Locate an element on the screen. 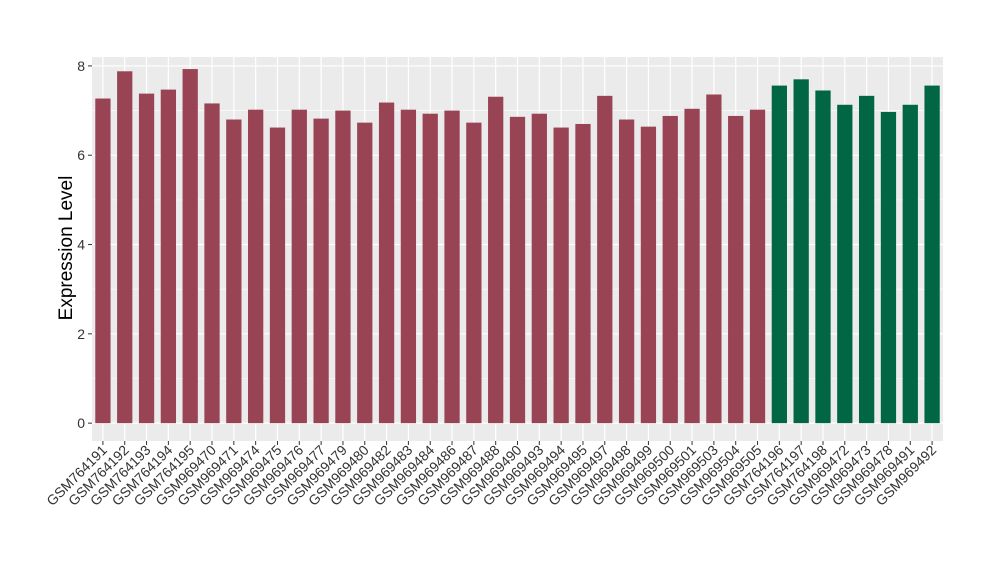 Image resolution: width=1000 pixels, height=580 pixels. y-axis-ticks: 0 2 4 6 8 is located at coordinates (84, 244).